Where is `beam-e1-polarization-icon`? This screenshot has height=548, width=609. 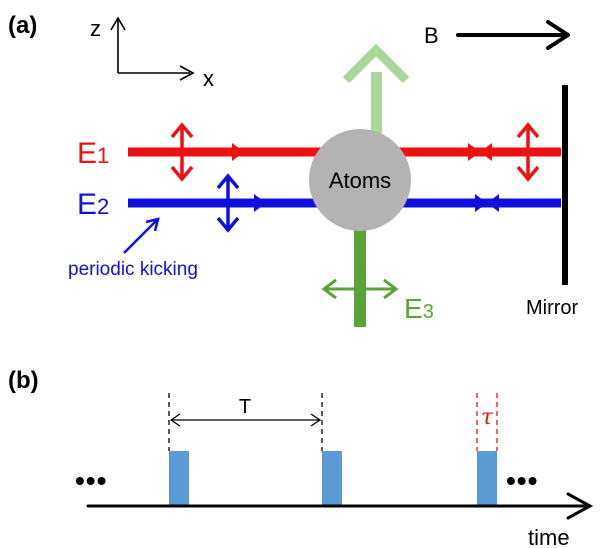 beam-e1-polarization-icon is located at coordinates (182, 152).